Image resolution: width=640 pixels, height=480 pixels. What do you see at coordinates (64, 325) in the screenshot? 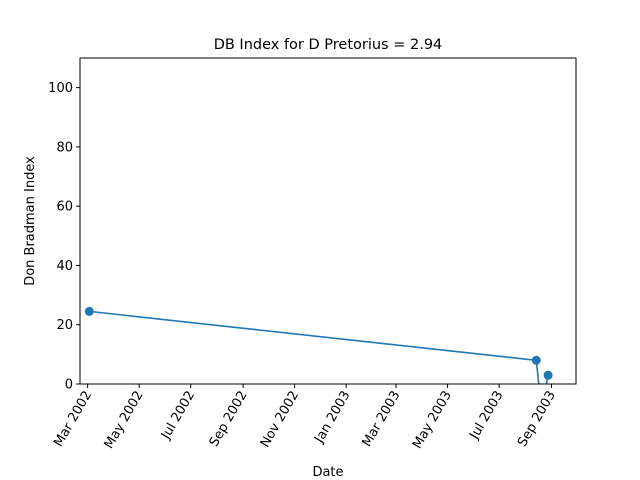
I see `y-tick-label: 20` at bounding box center [64, 325].